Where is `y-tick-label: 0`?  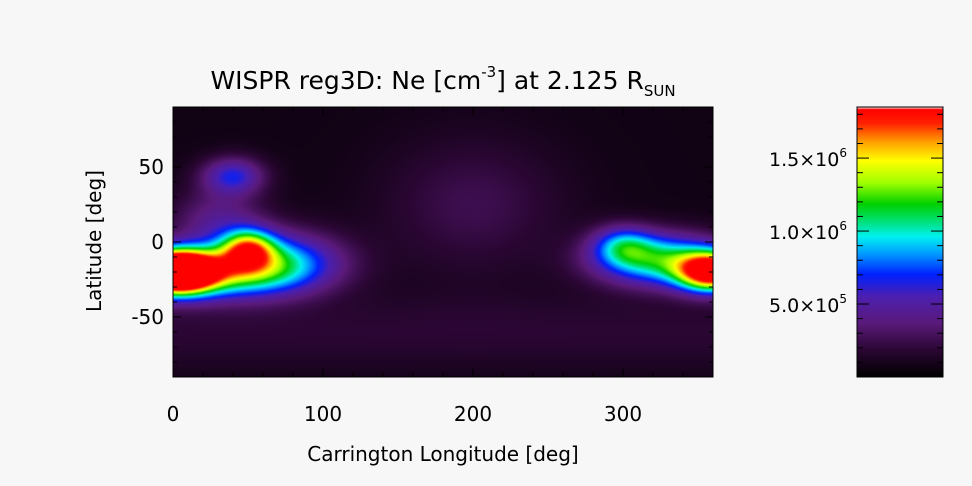 y-tick-label: 0 is located at coordinates (157, 242).